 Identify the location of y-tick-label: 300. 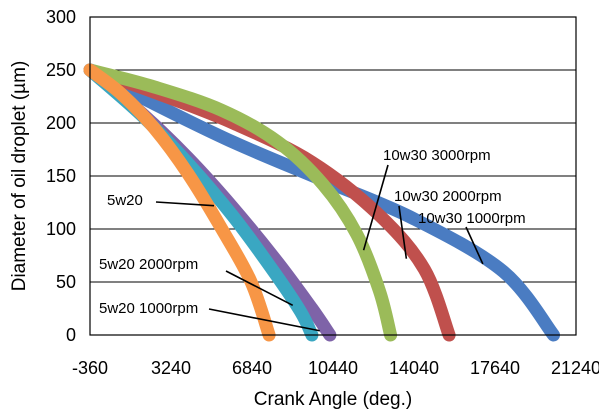
(61, 17).